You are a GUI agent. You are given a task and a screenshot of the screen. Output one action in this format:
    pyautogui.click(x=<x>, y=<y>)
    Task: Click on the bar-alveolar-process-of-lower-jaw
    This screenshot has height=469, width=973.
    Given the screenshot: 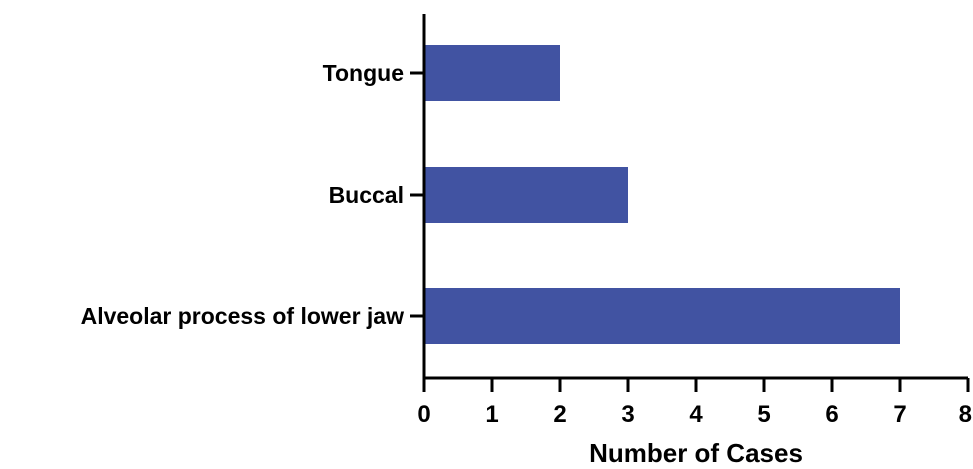 What is the action you would take?
    pyautogui.click(x=662, y=316)
    